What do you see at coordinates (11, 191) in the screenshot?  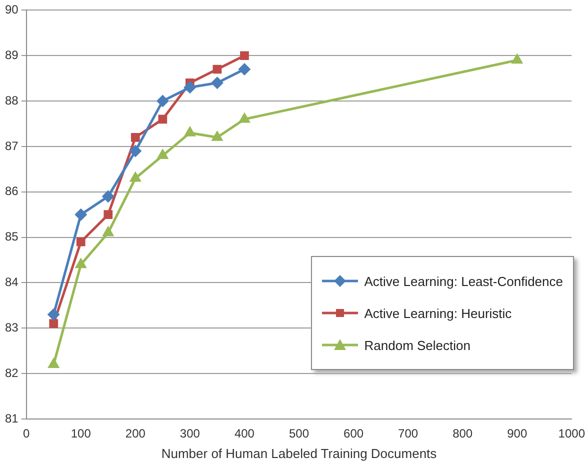 I see `y-tick-label: 86` at bounding box center [11, 191].